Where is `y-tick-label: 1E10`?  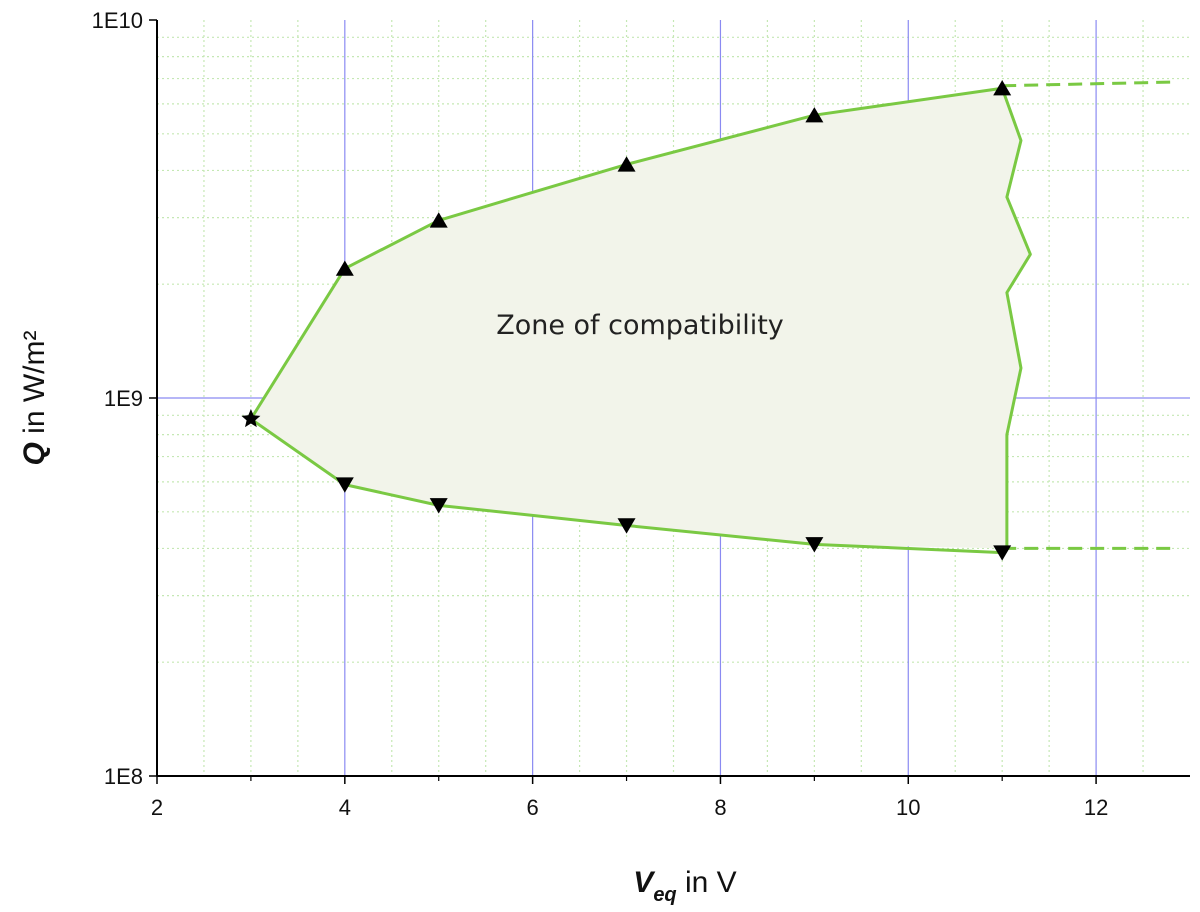 y-tick-label: 1E10 is located at coordinates (117, 20).